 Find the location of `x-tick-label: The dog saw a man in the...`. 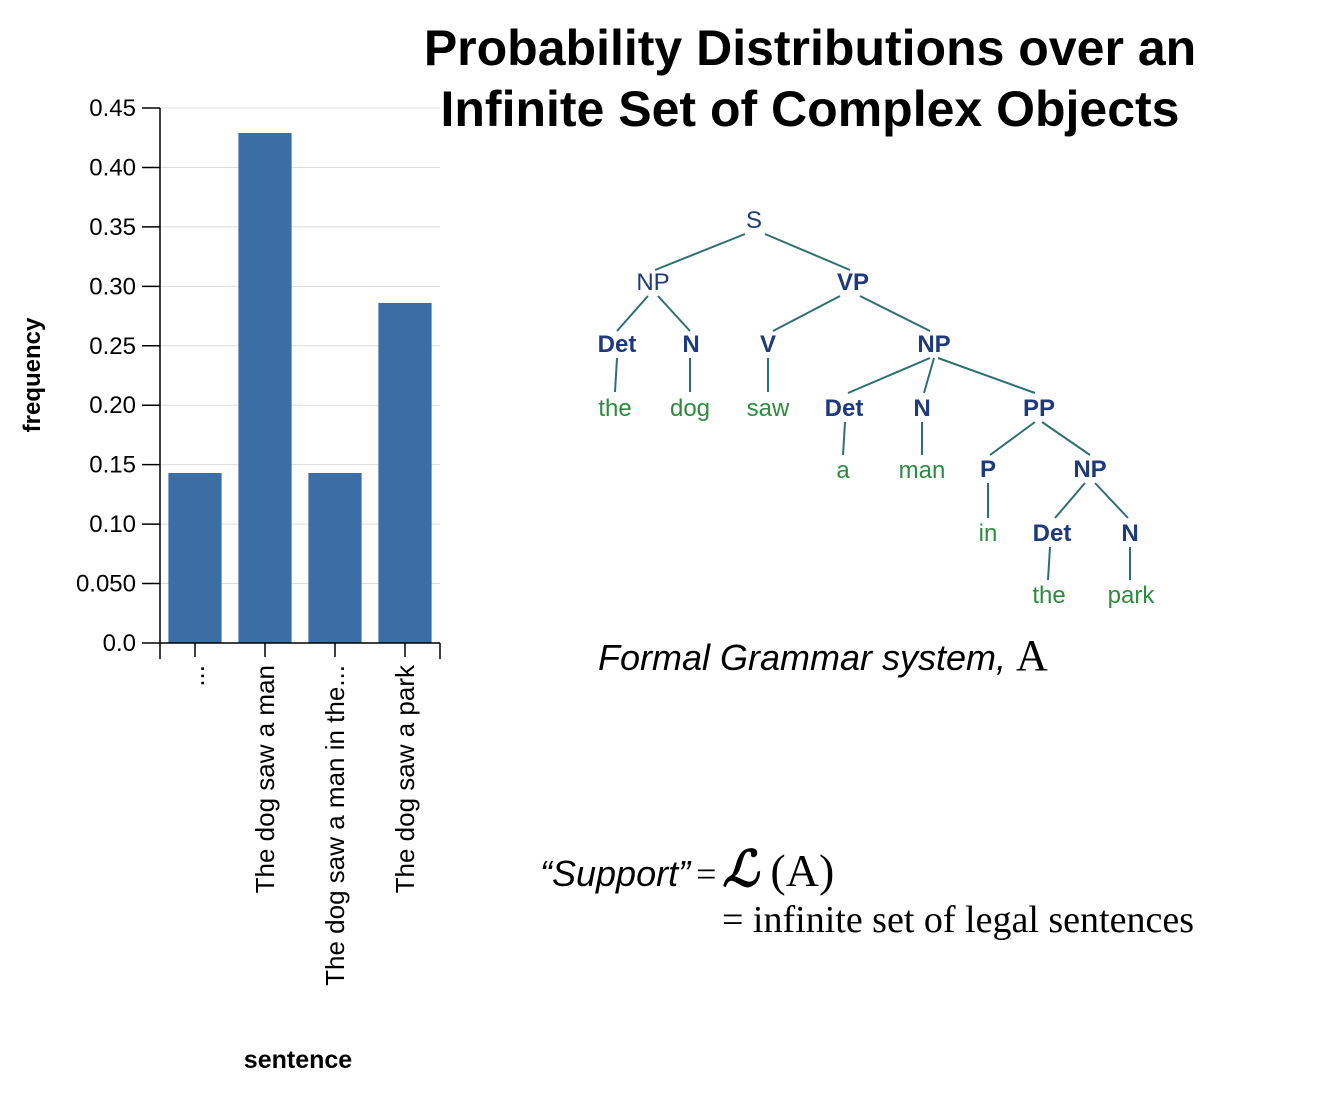

x-tick-label: The dog saw a man in the... is located at coordinates (335, 825).